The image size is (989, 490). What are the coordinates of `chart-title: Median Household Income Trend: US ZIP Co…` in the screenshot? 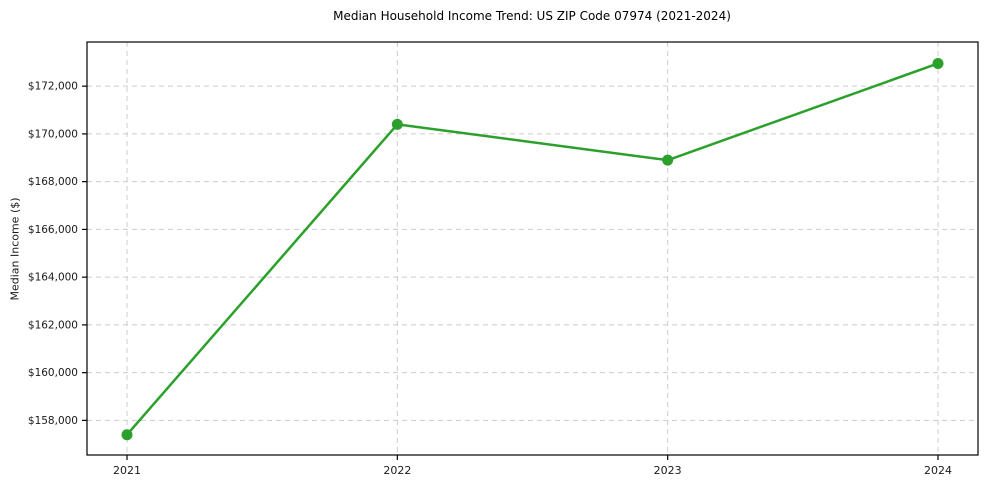 It's located at (532, 16).